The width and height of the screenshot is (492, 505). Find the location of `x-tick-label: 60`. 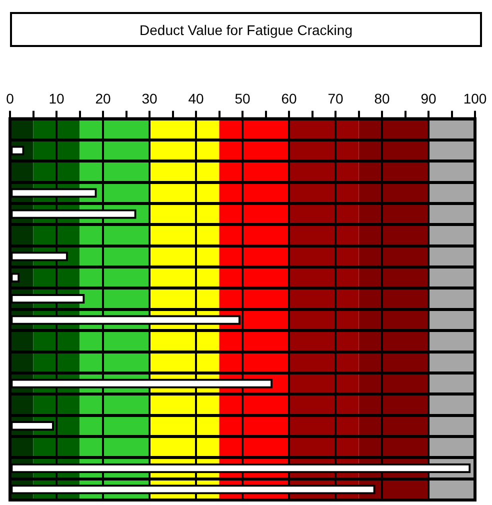

x-tick-label: 60 is located at coordinates (289, 98).